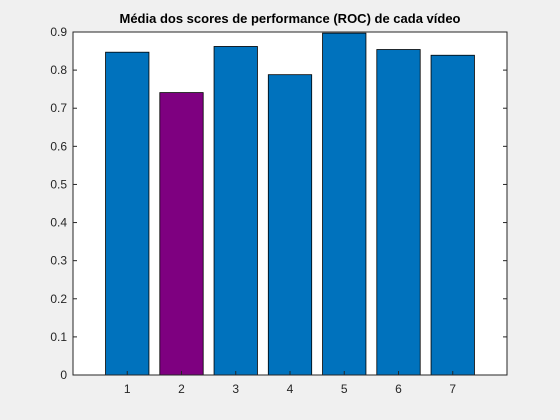 The height and width of the screenshot is (420, 560). Describe the element at coordinates (181, 389) in the screenshot. I see `x-tick-label: 2` at that location.